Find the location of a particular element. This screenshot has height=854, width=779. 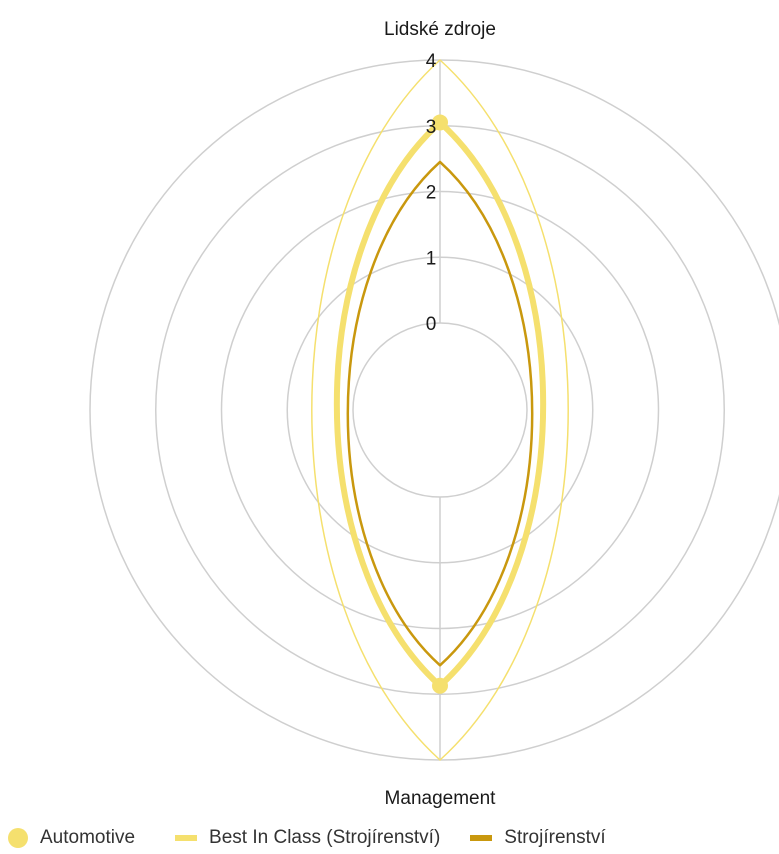

tick-label: 4 is located at coordinates (431, 61).